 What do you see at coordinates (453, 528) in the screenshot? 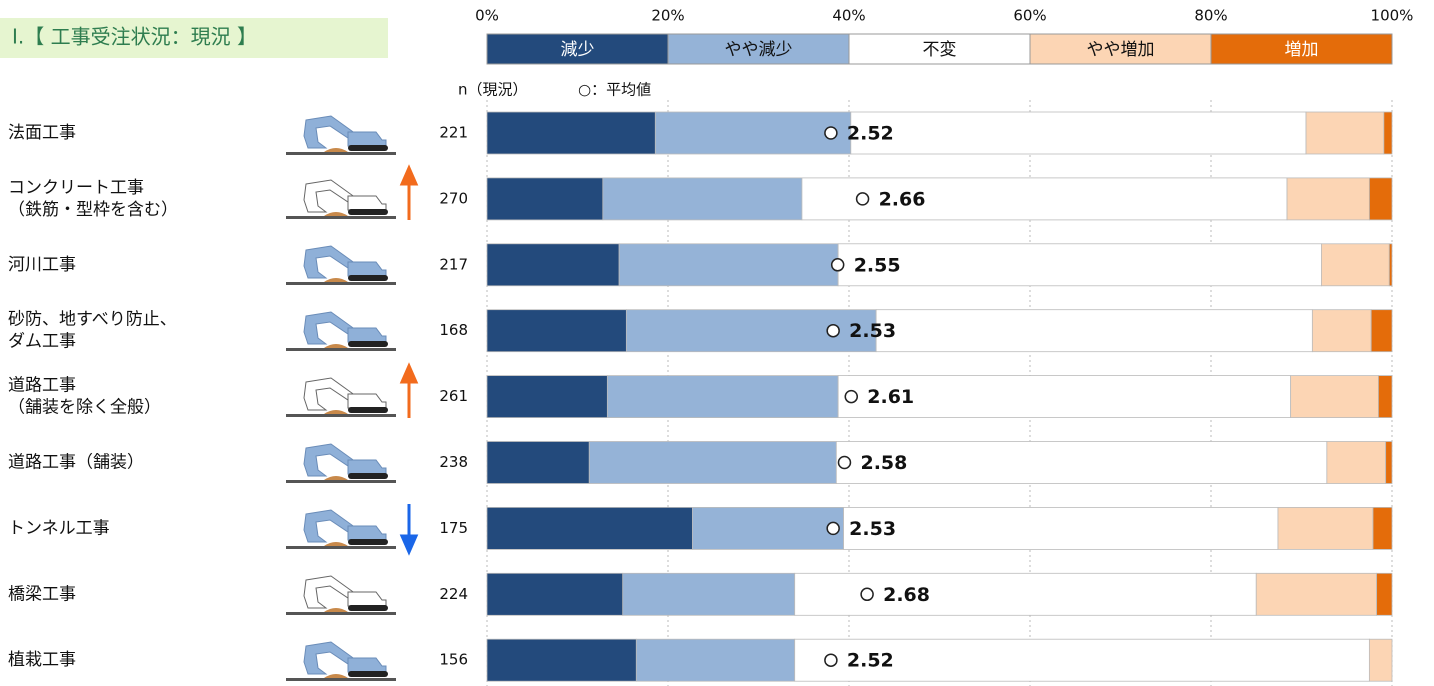
I see `n-value: 175` at bounding box center [453, 528].